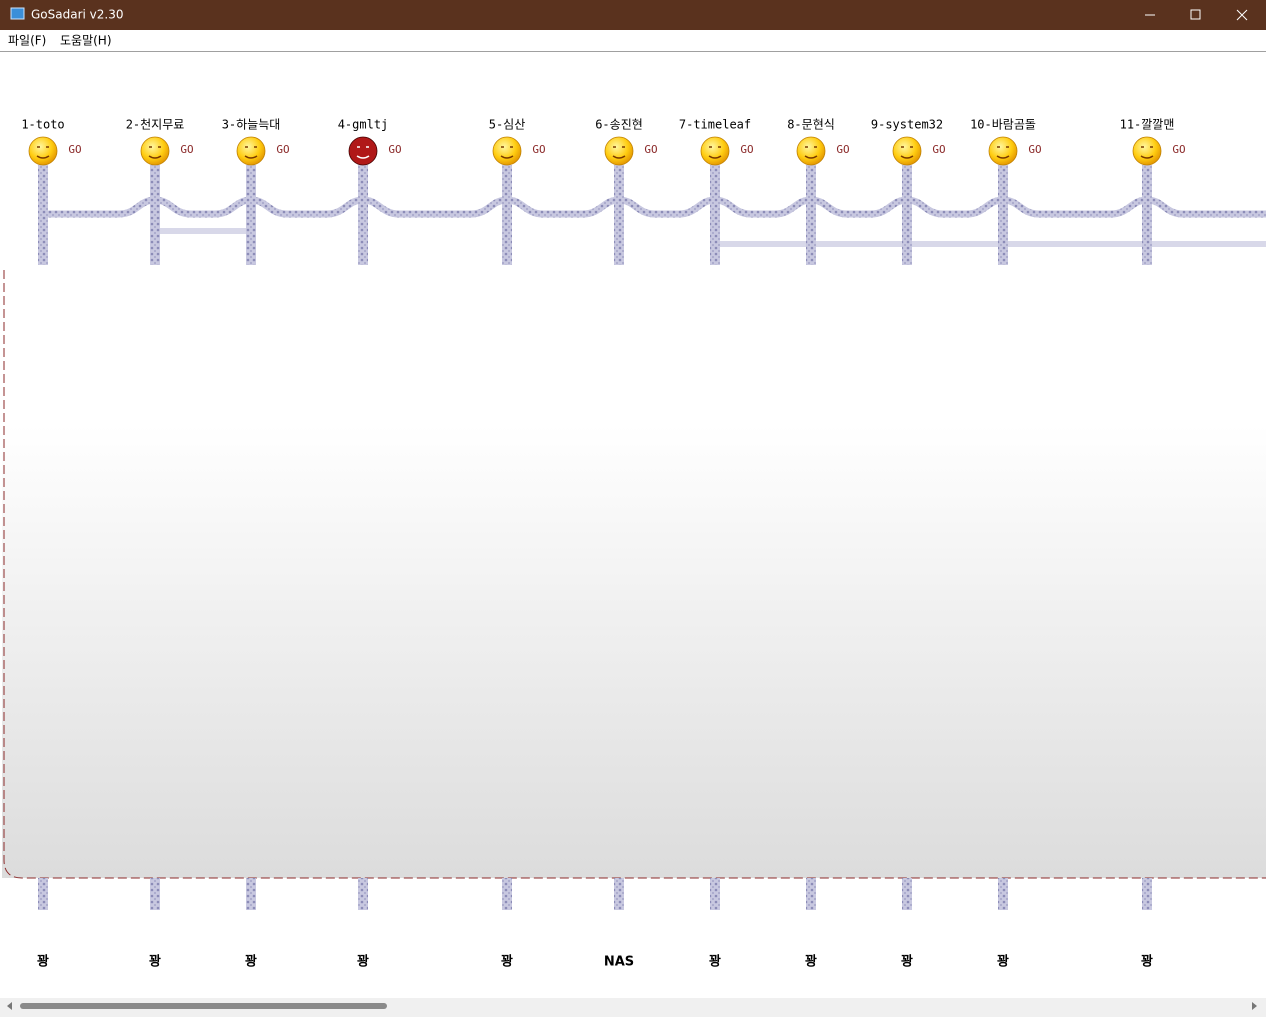  What do you see at coordinates (633, 15) in the screenshot?
I see `title-bar` at bounding box center [633, 15].